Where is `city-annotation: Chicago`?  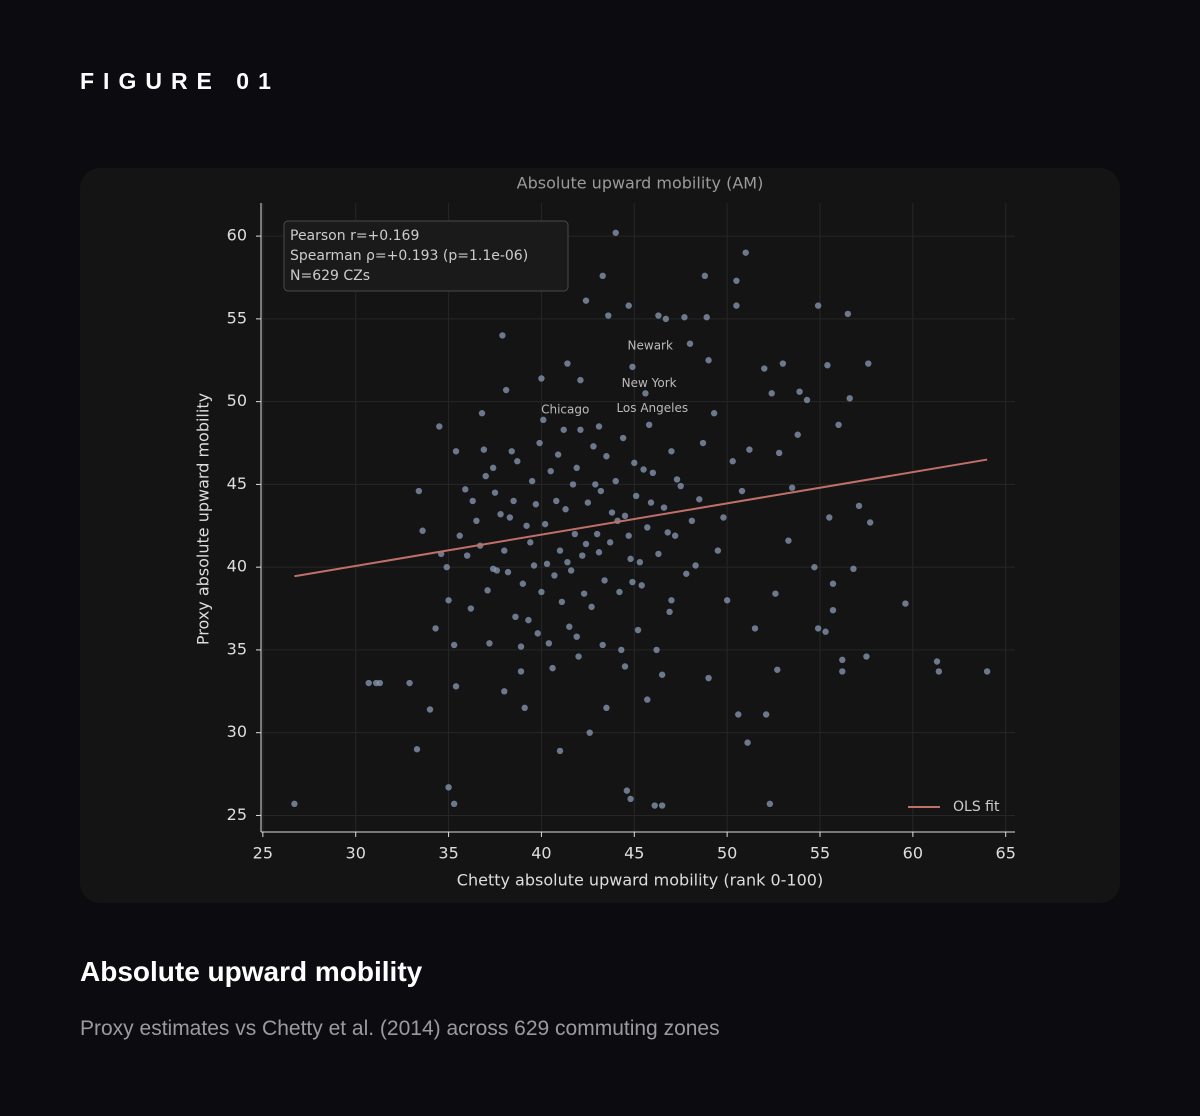
city-annotation: Chicago is located at coordinates (565, 409).